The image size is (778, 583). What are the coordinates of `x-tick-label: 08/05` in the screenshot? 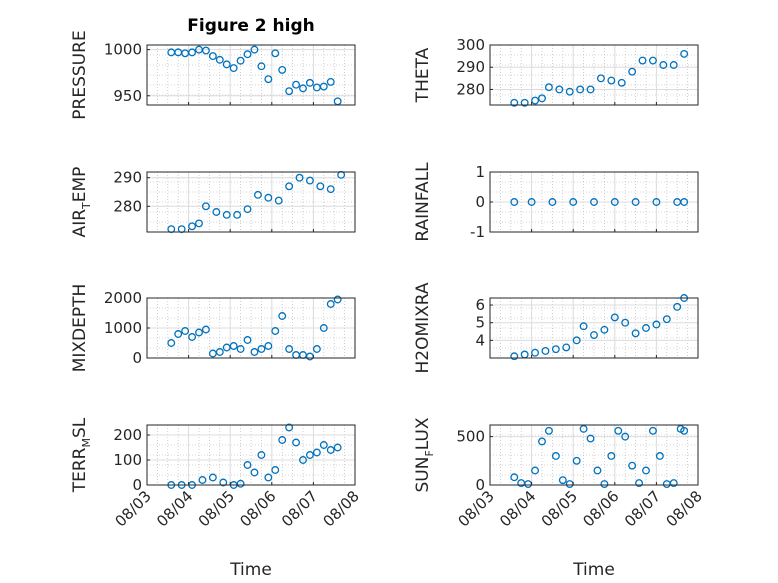 It's located at (559, 508).